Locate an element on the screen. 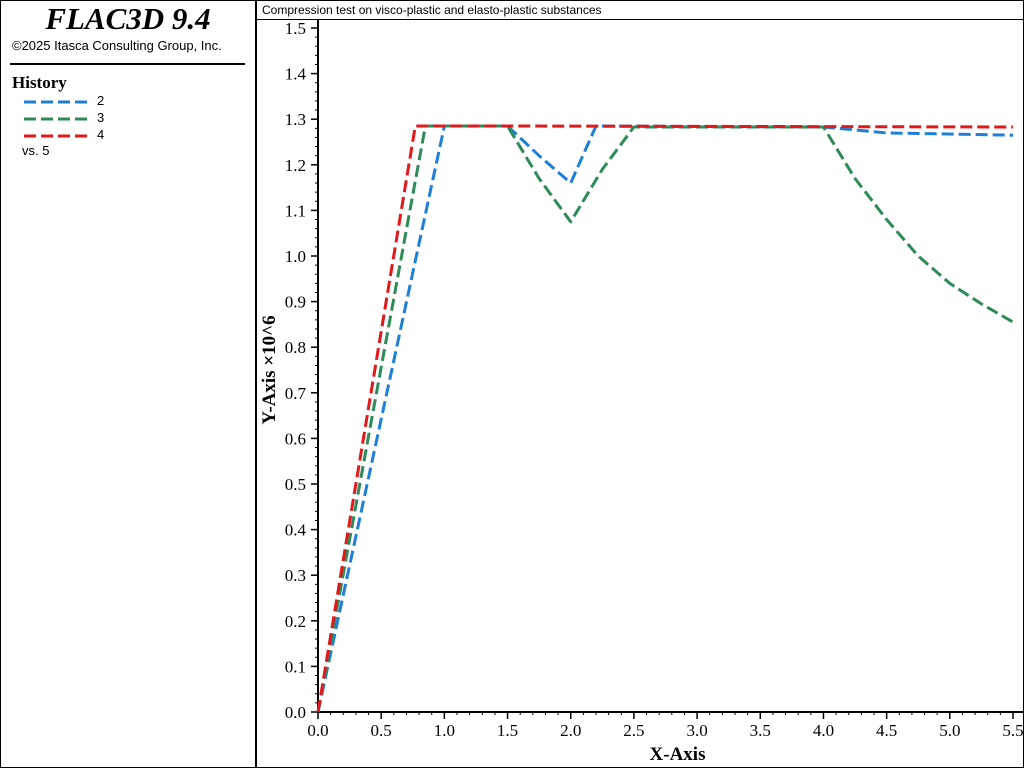 This screenshot has width=1024, height=768. x-tick-label-6: 3.0 is located at coordinates (696, 730).